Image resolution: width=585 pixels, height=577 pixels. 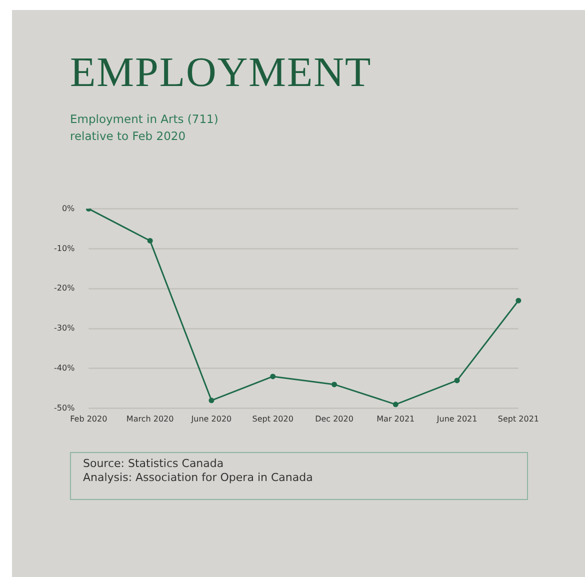 I want to click on x-tick-label: June 2021, so click(x=457, y=419).